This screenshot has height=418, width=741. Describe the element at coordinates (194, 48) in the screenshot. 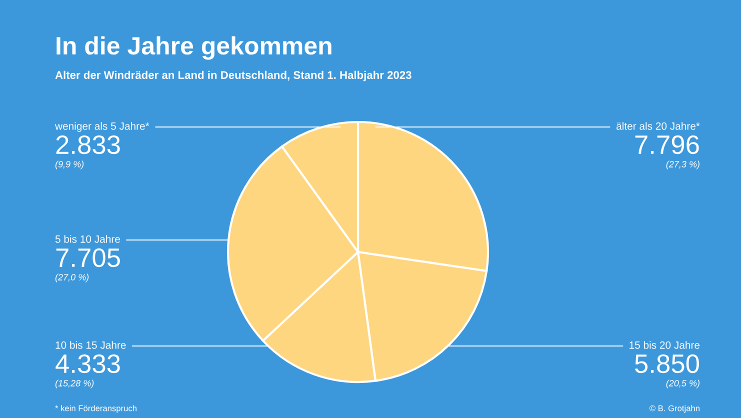

I see `chart-title: In die Jahre gekommen` at that location.